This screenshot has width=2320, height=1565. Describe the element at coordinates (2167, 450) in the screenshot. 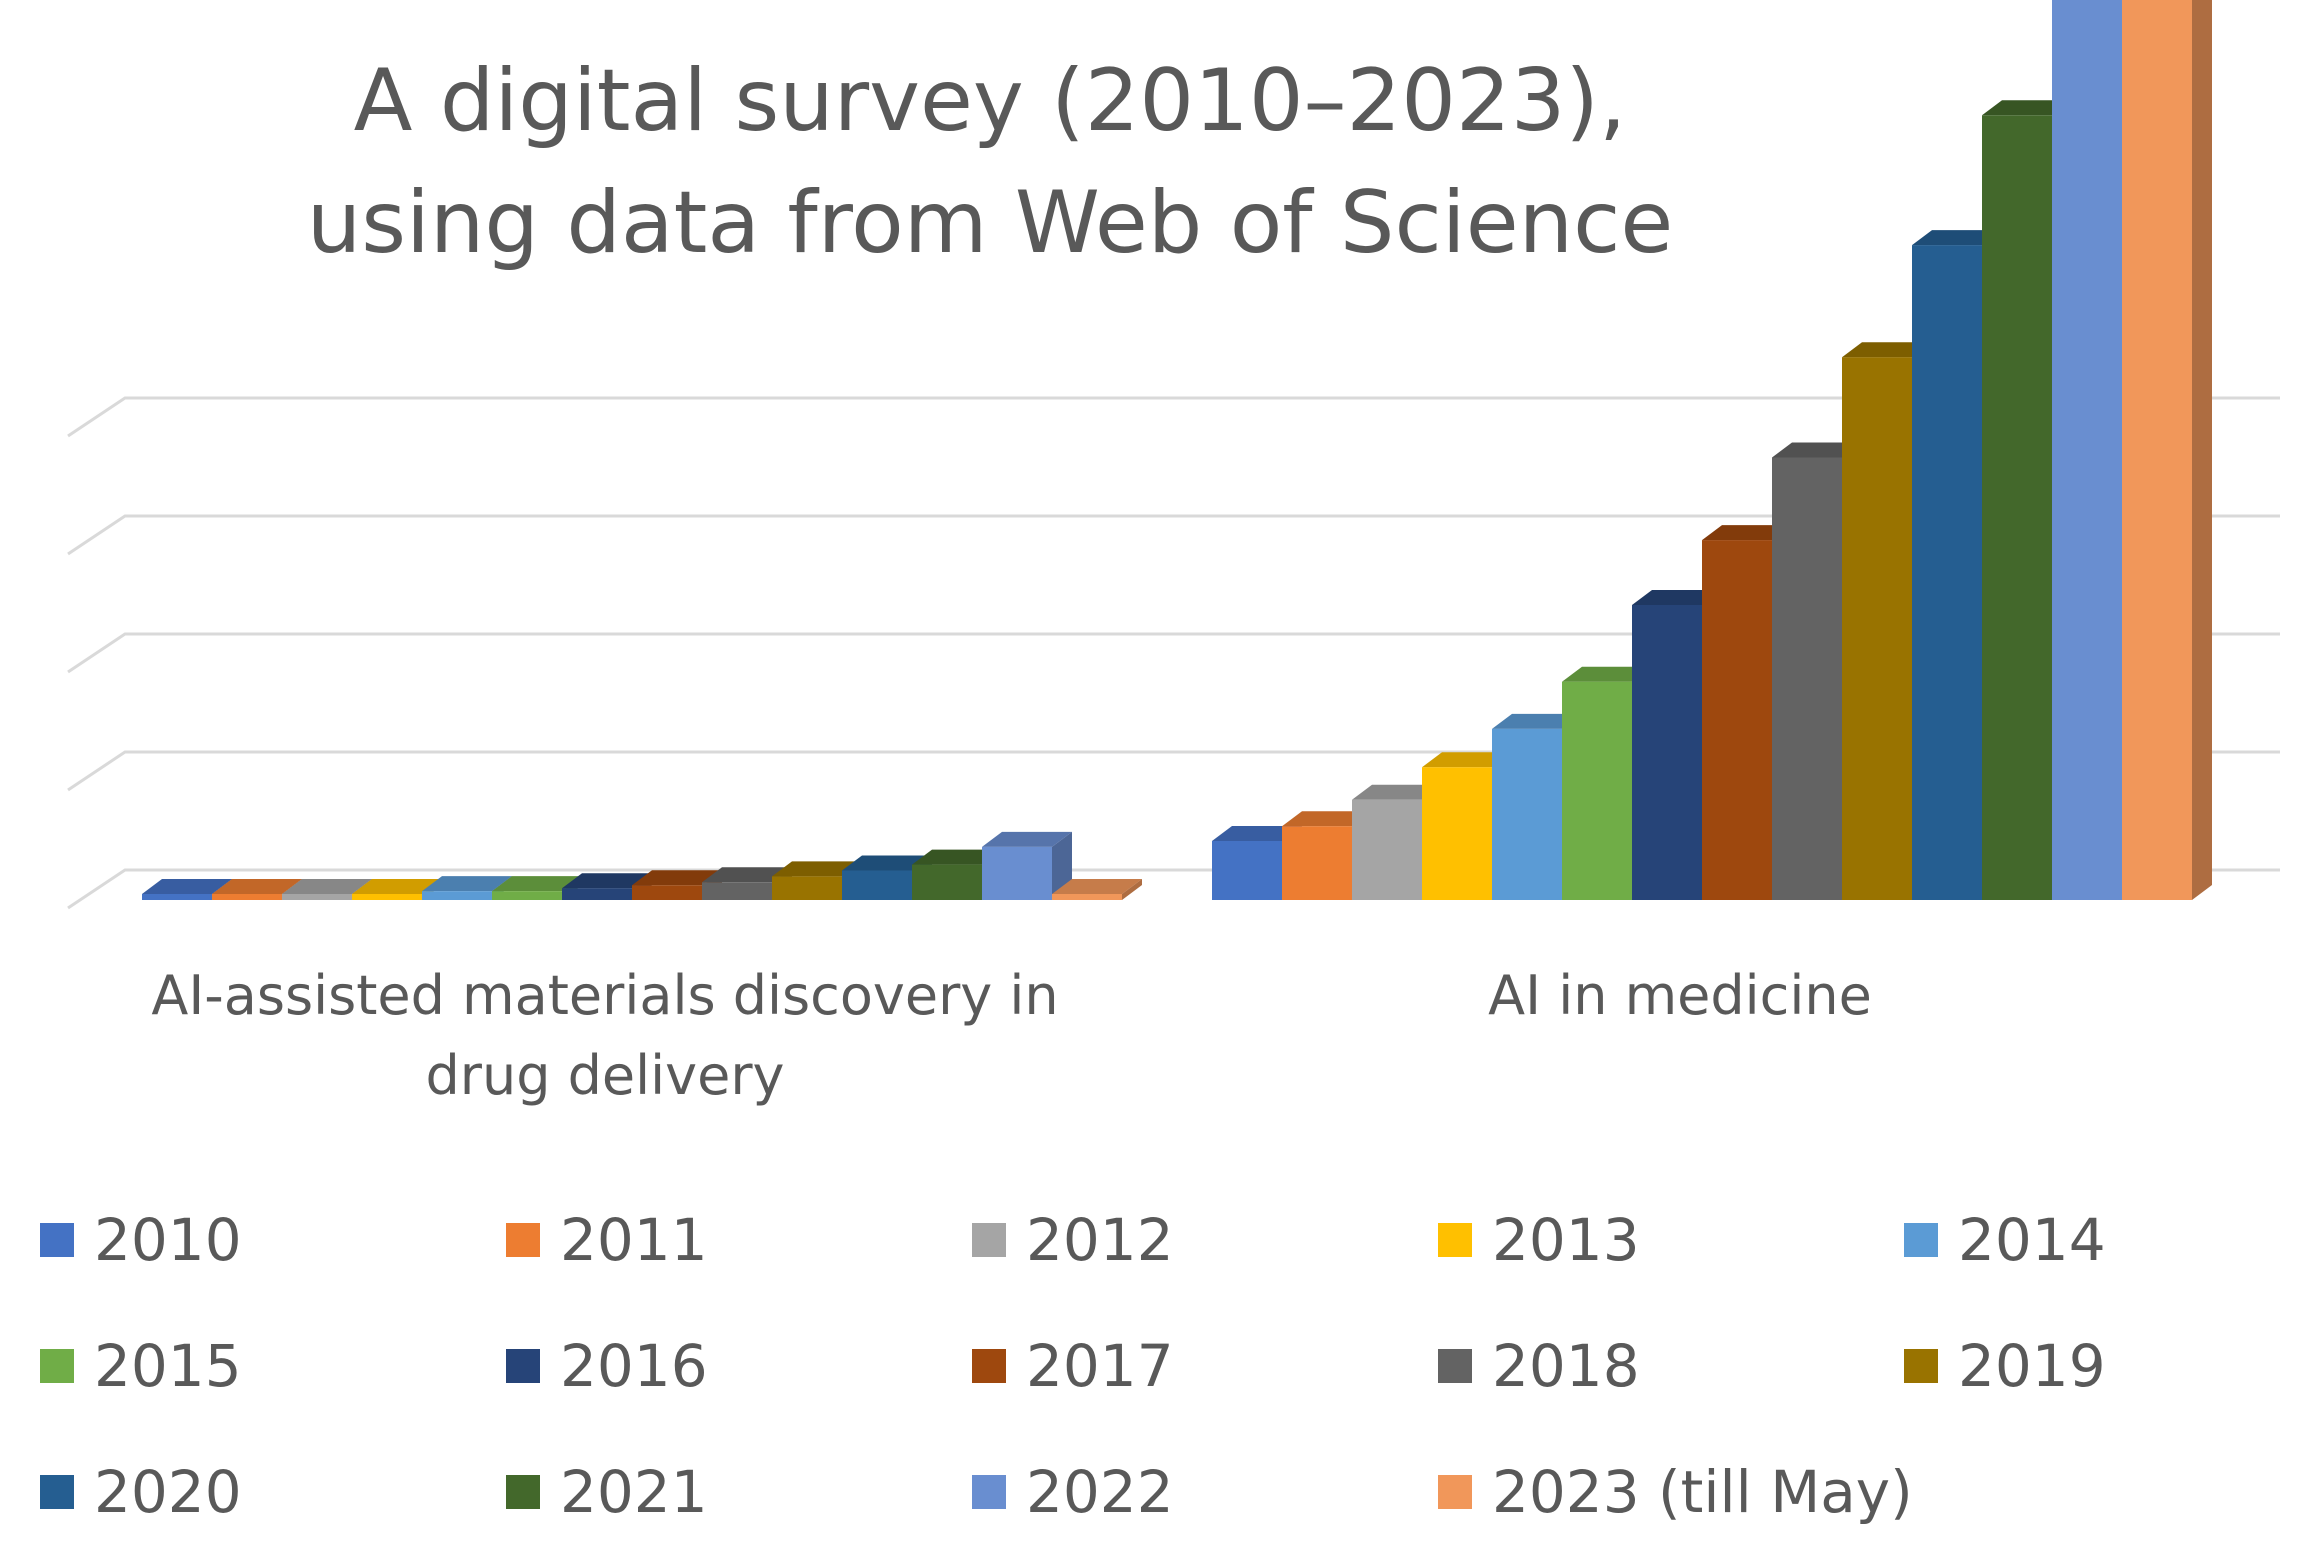

I see `bar-1-2023` at that location.